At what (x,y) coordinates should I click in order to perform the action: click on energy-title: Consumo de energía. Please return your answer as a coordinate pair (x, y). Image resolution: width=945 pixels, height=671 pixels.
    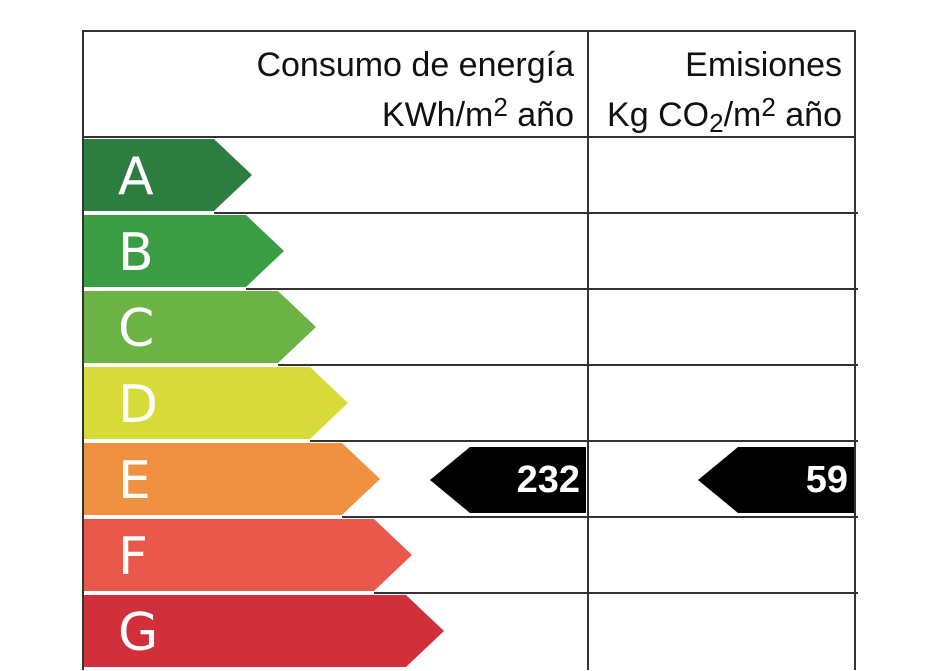
    Looking at the image, I should click on (415, 65).